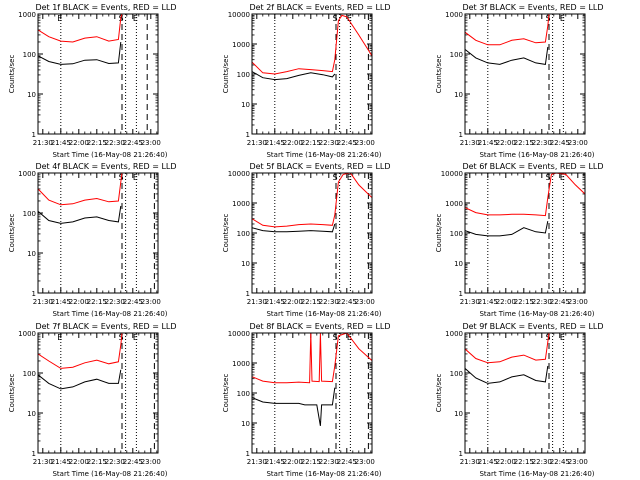 The height and width of the screenshot is (480, 640). I want to click on panel-title: Det 4f BLACK = Events, RED = LLD, so click(105, 166).